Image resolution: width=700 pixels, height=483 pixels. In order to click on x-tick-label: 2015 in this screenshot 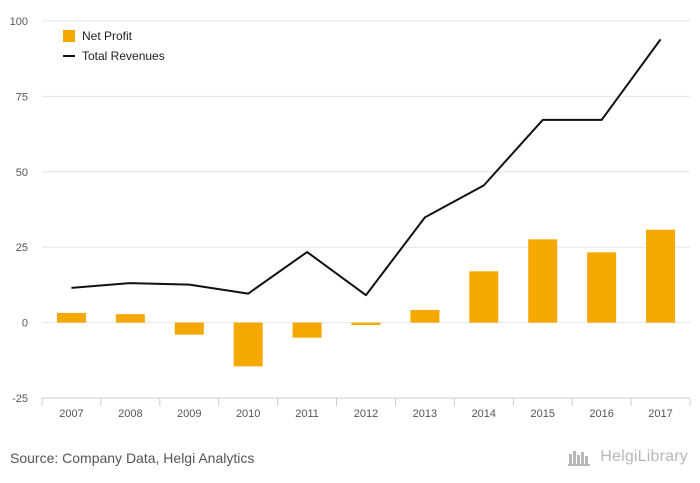, I will do `click(542, 414)`.